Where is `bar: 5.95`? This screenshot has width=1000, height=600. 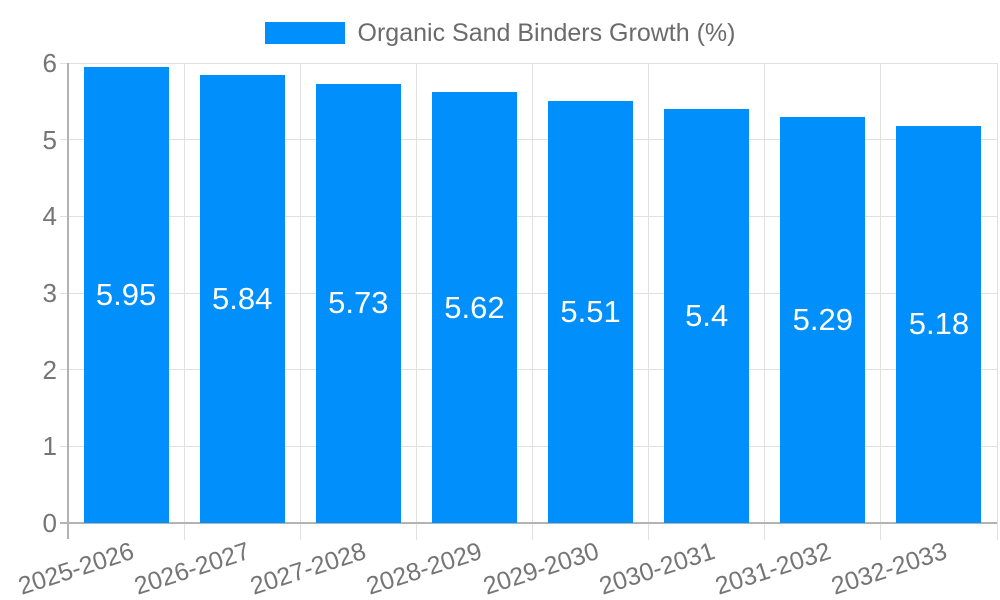
bar: 5.95 is located at coordinates (126, 294).